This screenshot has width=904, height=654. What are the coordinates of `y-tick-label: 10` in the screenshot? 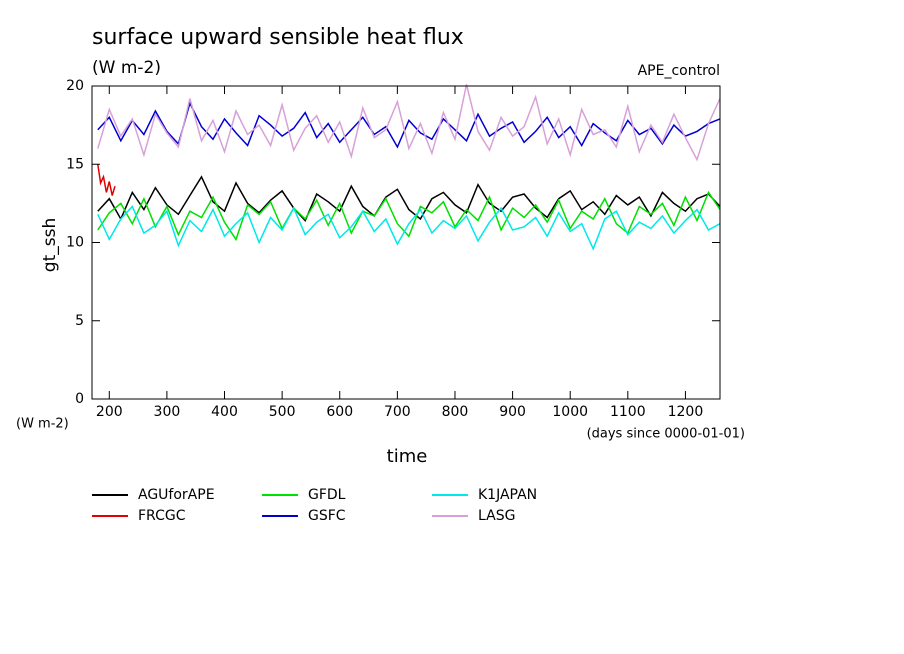 It's located at (75, 243).